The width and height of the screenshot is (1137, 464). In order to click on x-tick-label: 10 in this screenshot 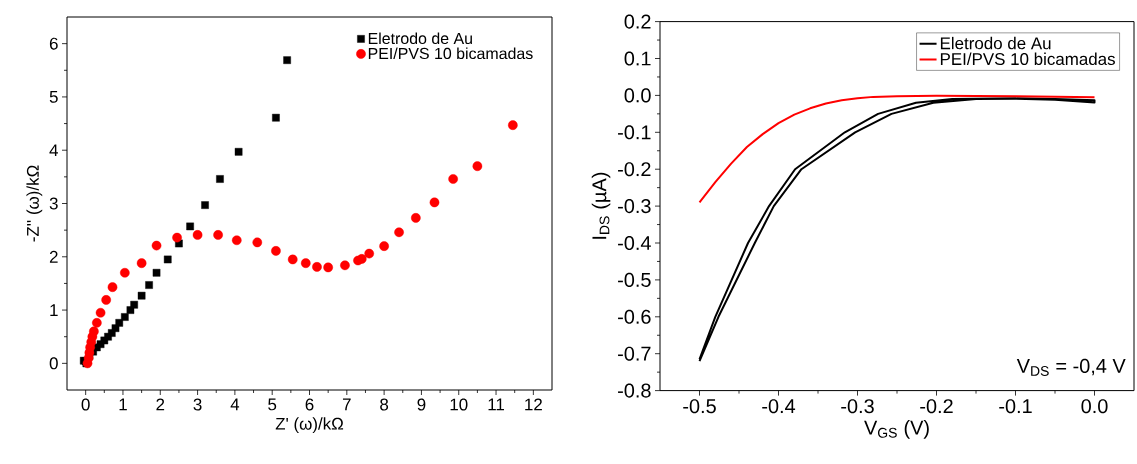, I will do `click(459, 404)`.